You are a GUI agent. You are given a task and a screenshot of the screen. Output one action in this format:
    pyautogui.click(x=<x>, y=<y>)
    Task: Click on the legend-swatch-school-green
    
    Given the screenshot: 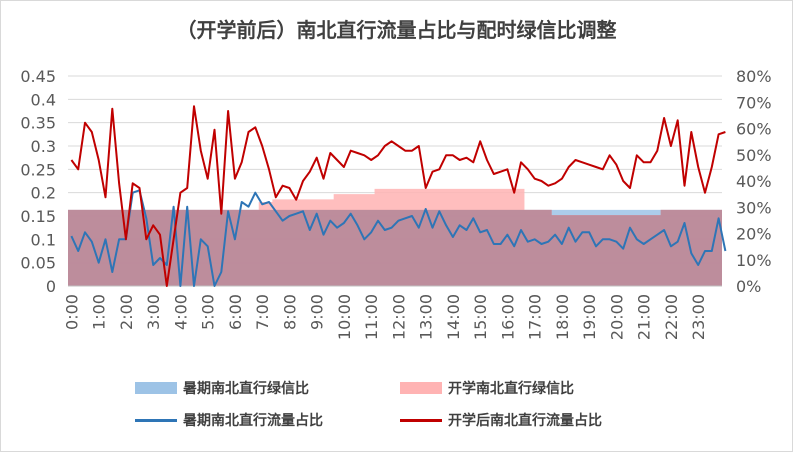 What is the action you would take?
    pyautogui.click(x=421, y=388)
    